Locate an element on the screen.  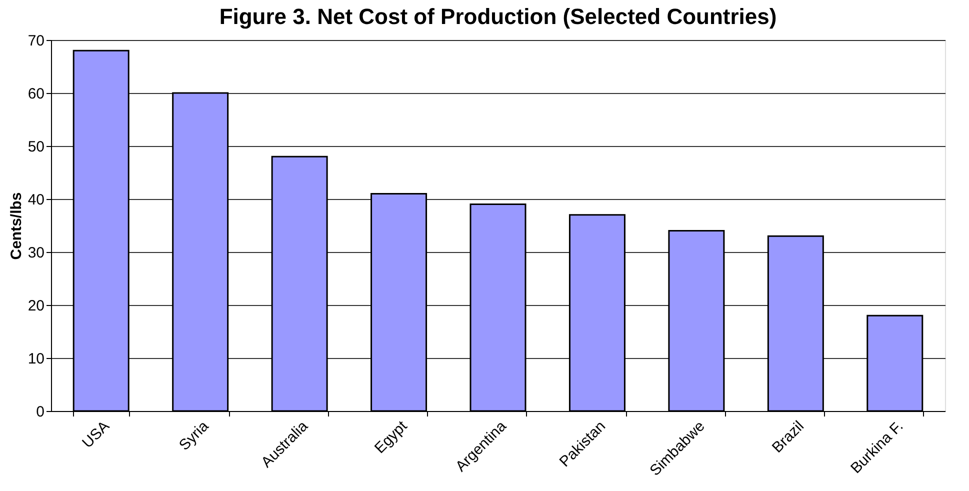
y-tick-label: 60 is located at coordinates (36, 94).